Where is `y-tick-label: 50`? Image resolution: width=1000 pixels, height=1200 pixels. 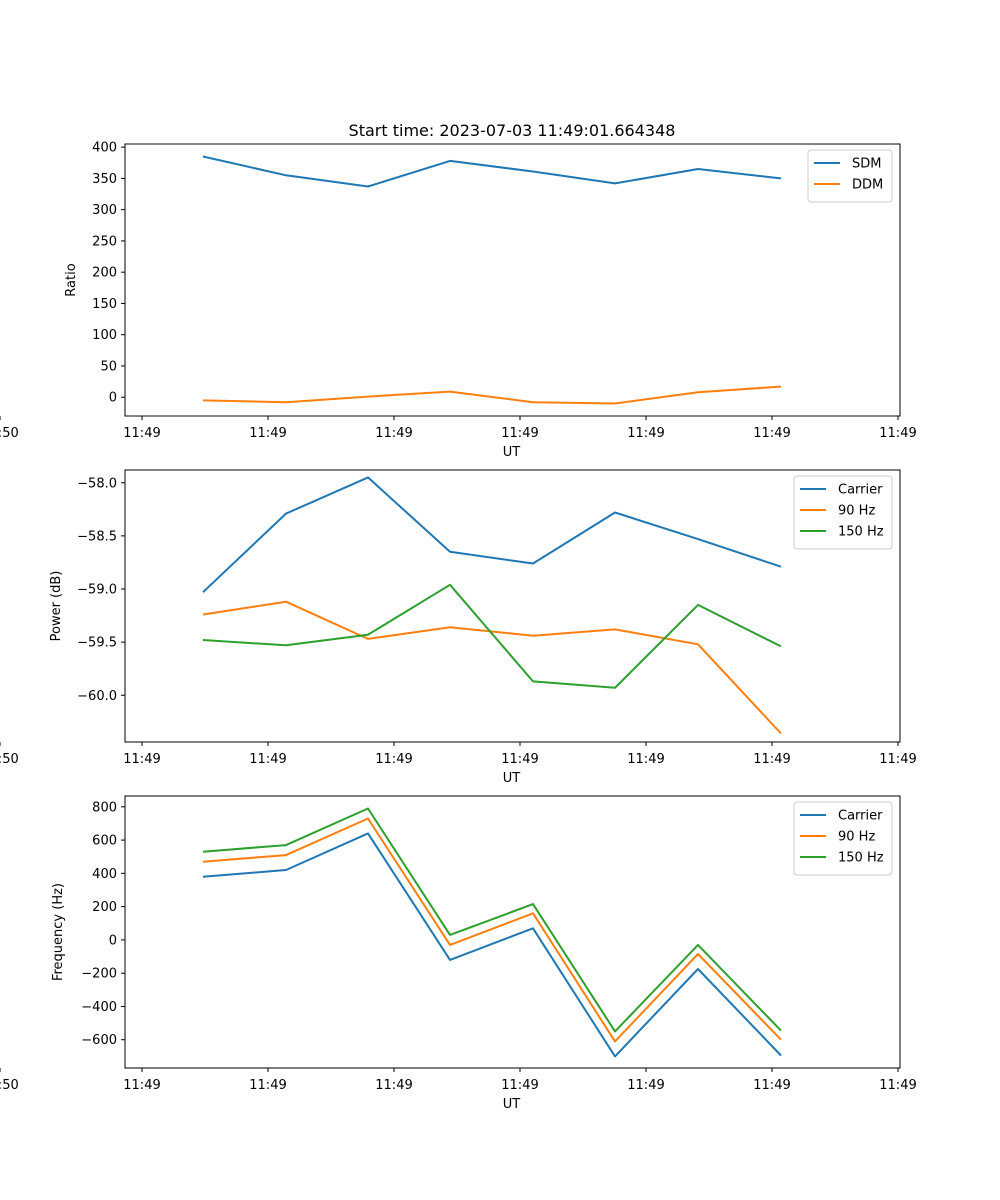
y-tick-label: 50 is located at coordinates (108, 366).